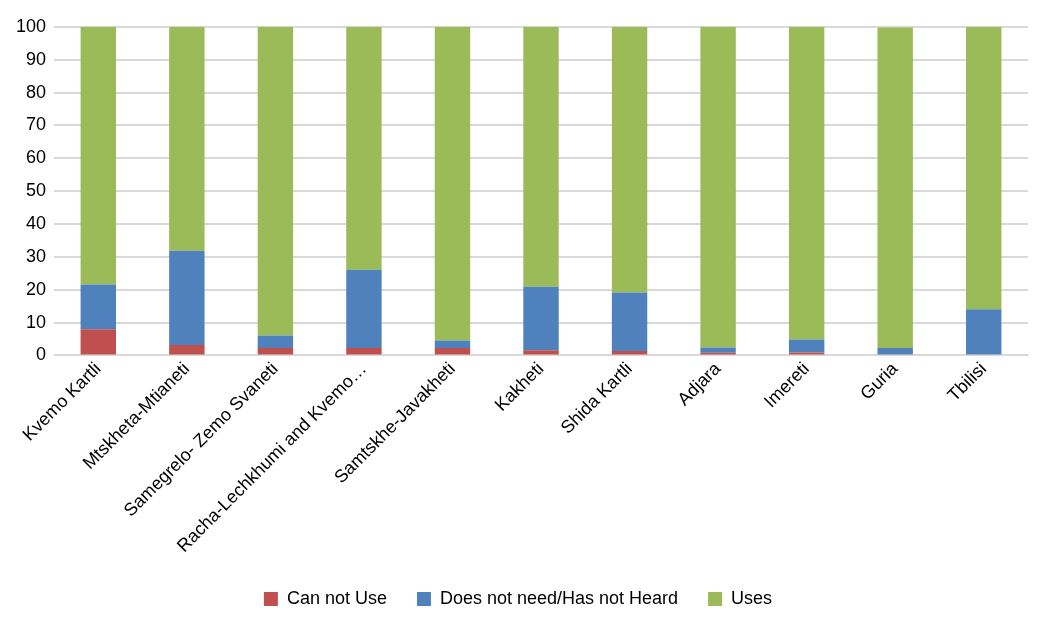 This screenshot has width=1062, height=626. I want to click on legend-label: Can not Use, so click(336, 597).